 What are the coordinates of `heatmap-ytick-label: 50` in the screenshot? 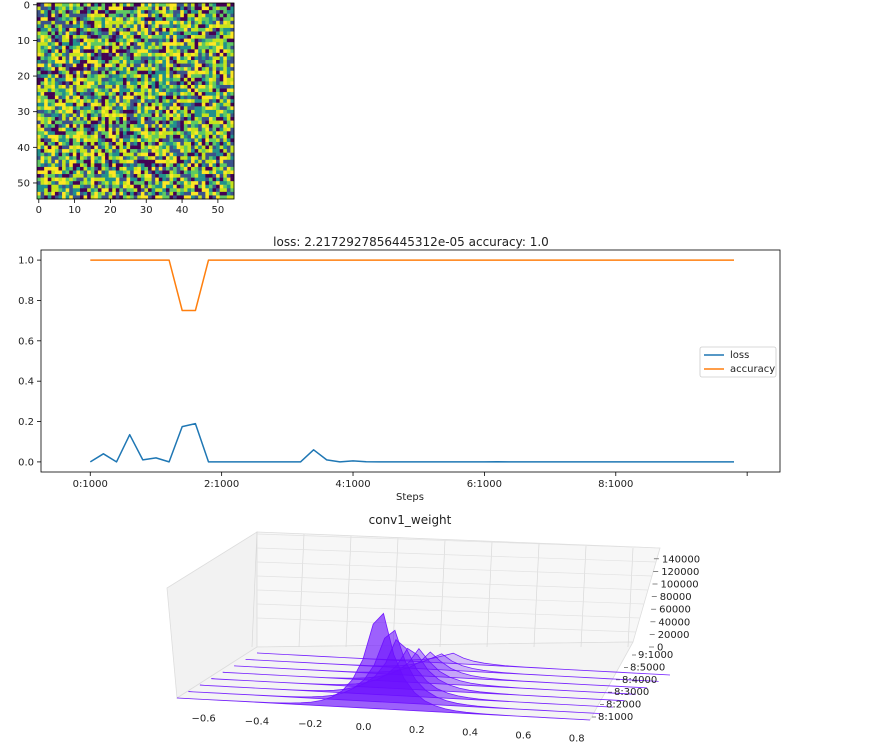 It's located at (23, 183).